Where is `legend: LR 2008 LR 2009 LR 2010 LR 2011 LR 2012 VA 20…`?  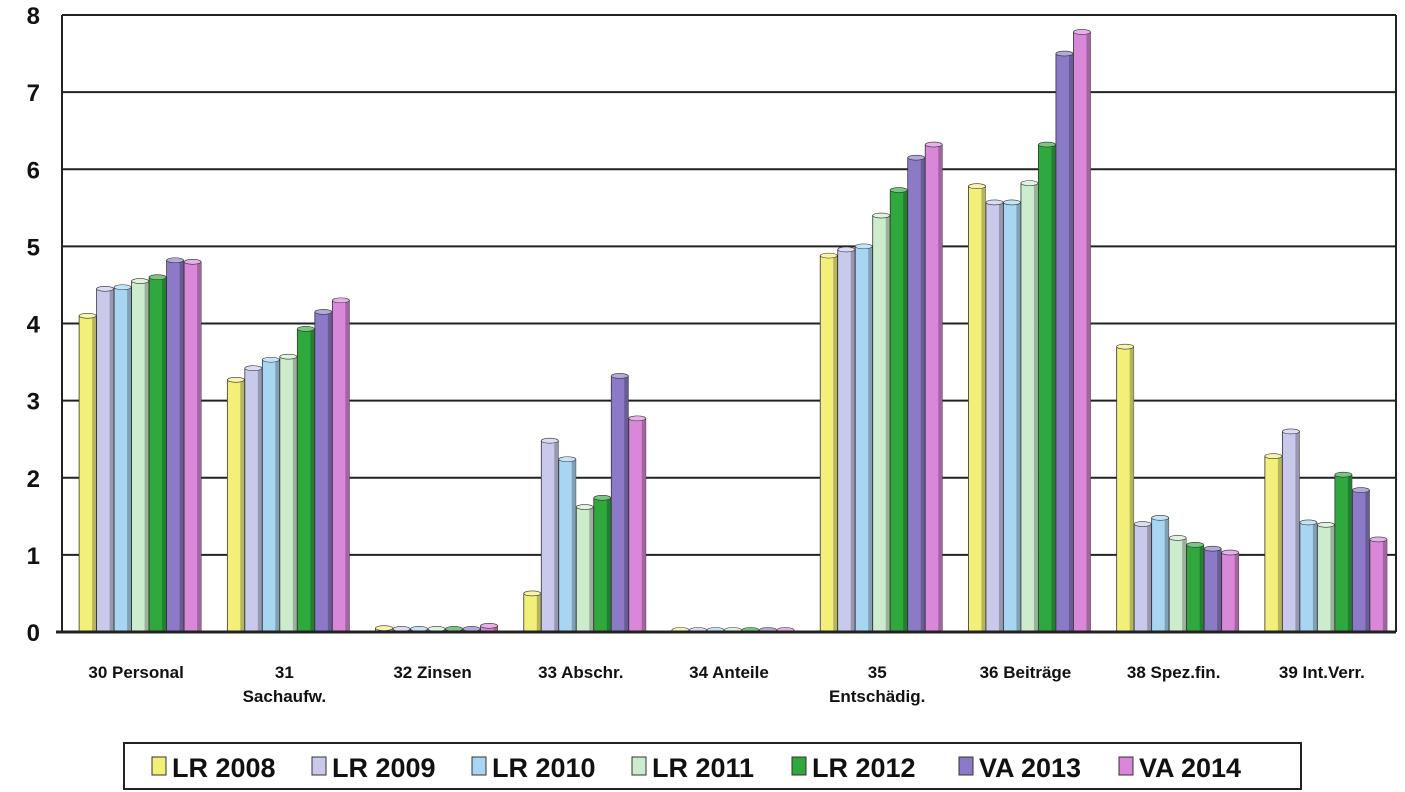
legend: LR 2008 LR 2009 LR 2010 LR 2011 LR 2012 VA 20… is located at coordinates (712, 766).